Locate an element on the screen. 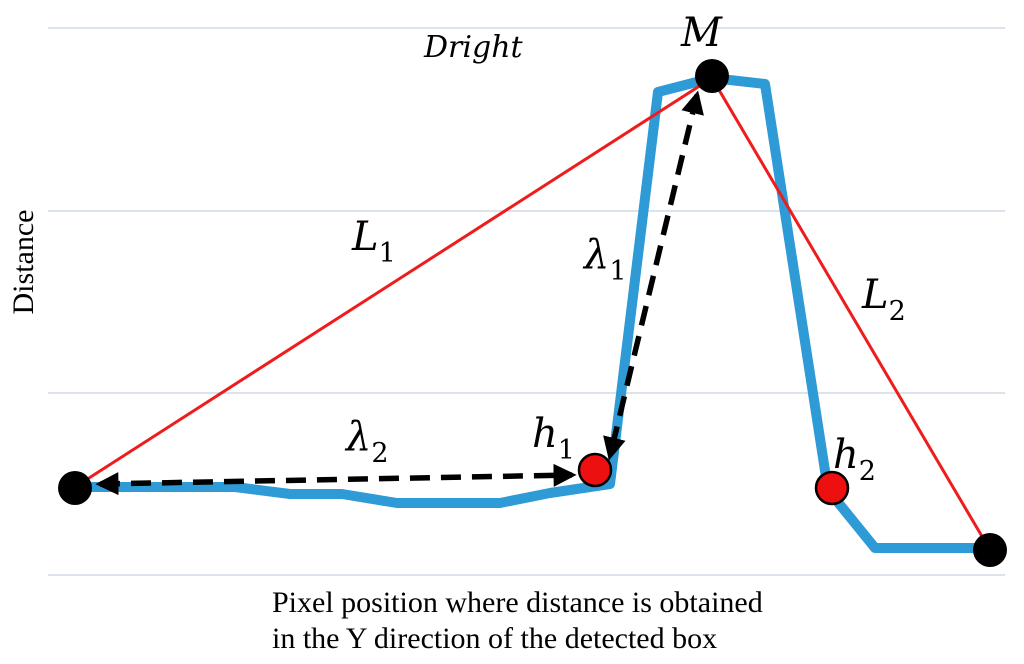  x-axis-caption-line-2: in the Y direction of the detected box is located at coordinates (494, 638).